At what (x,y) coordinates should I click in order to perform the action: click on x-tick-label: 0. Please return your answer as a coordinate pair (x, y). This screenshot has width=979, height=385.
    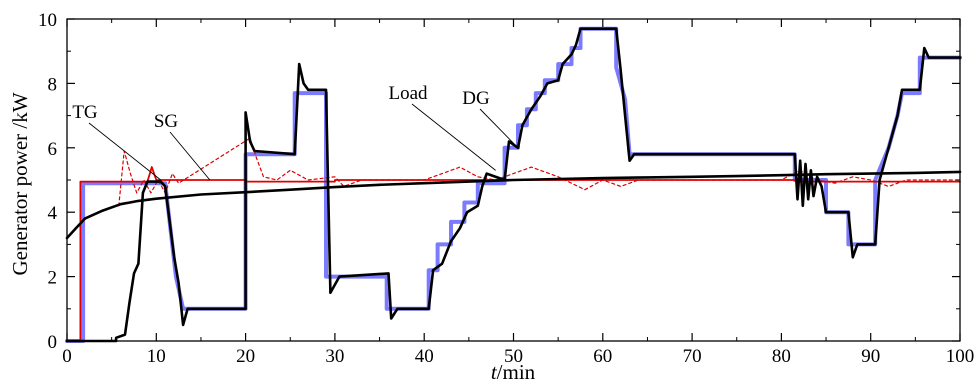
    Looking at the image, I should click on (67, 356).